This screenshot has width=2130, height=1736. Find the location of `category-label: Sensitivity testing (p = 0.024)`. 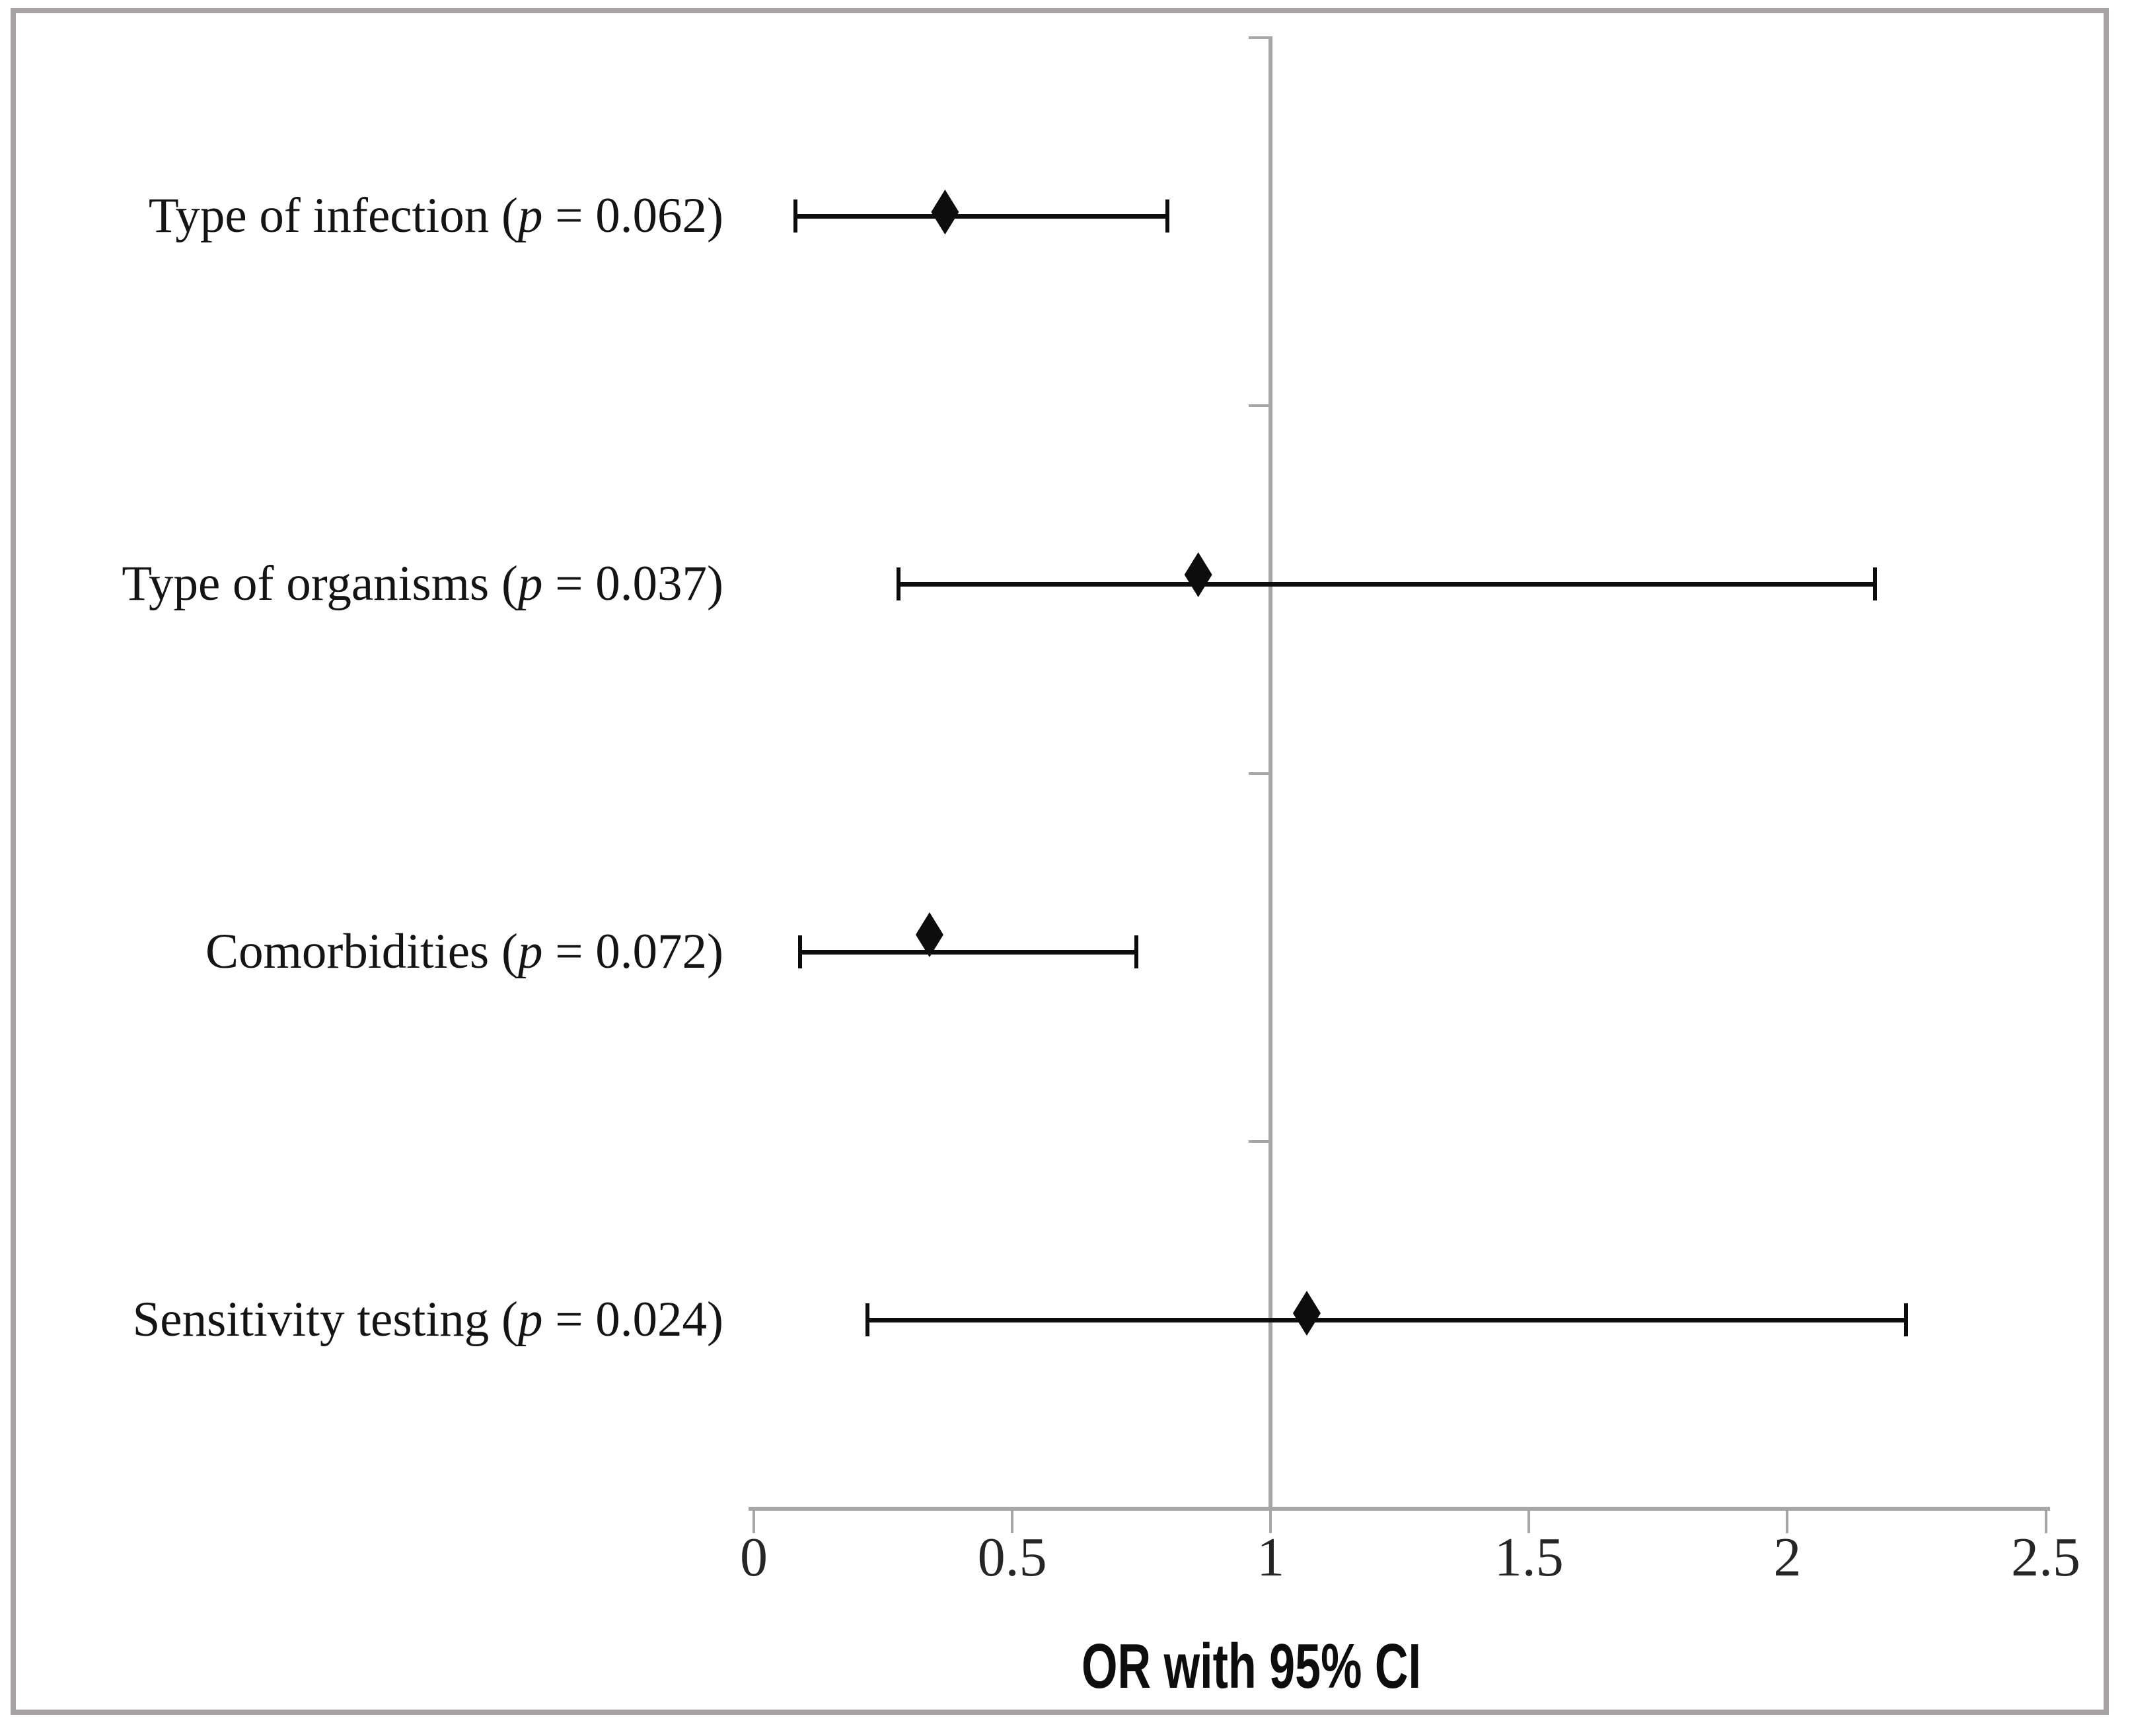

category-label: Sensitivity testing (p = 0.024) is located at coordinates (427, 1319).